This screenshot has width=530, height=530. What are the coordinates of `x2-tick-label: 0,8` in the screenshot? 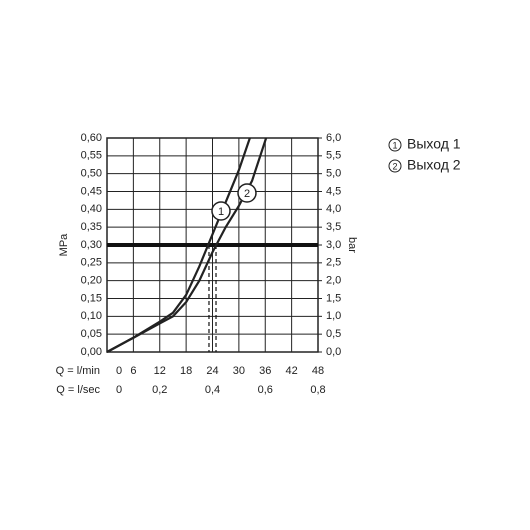 It's located at (317, 390).